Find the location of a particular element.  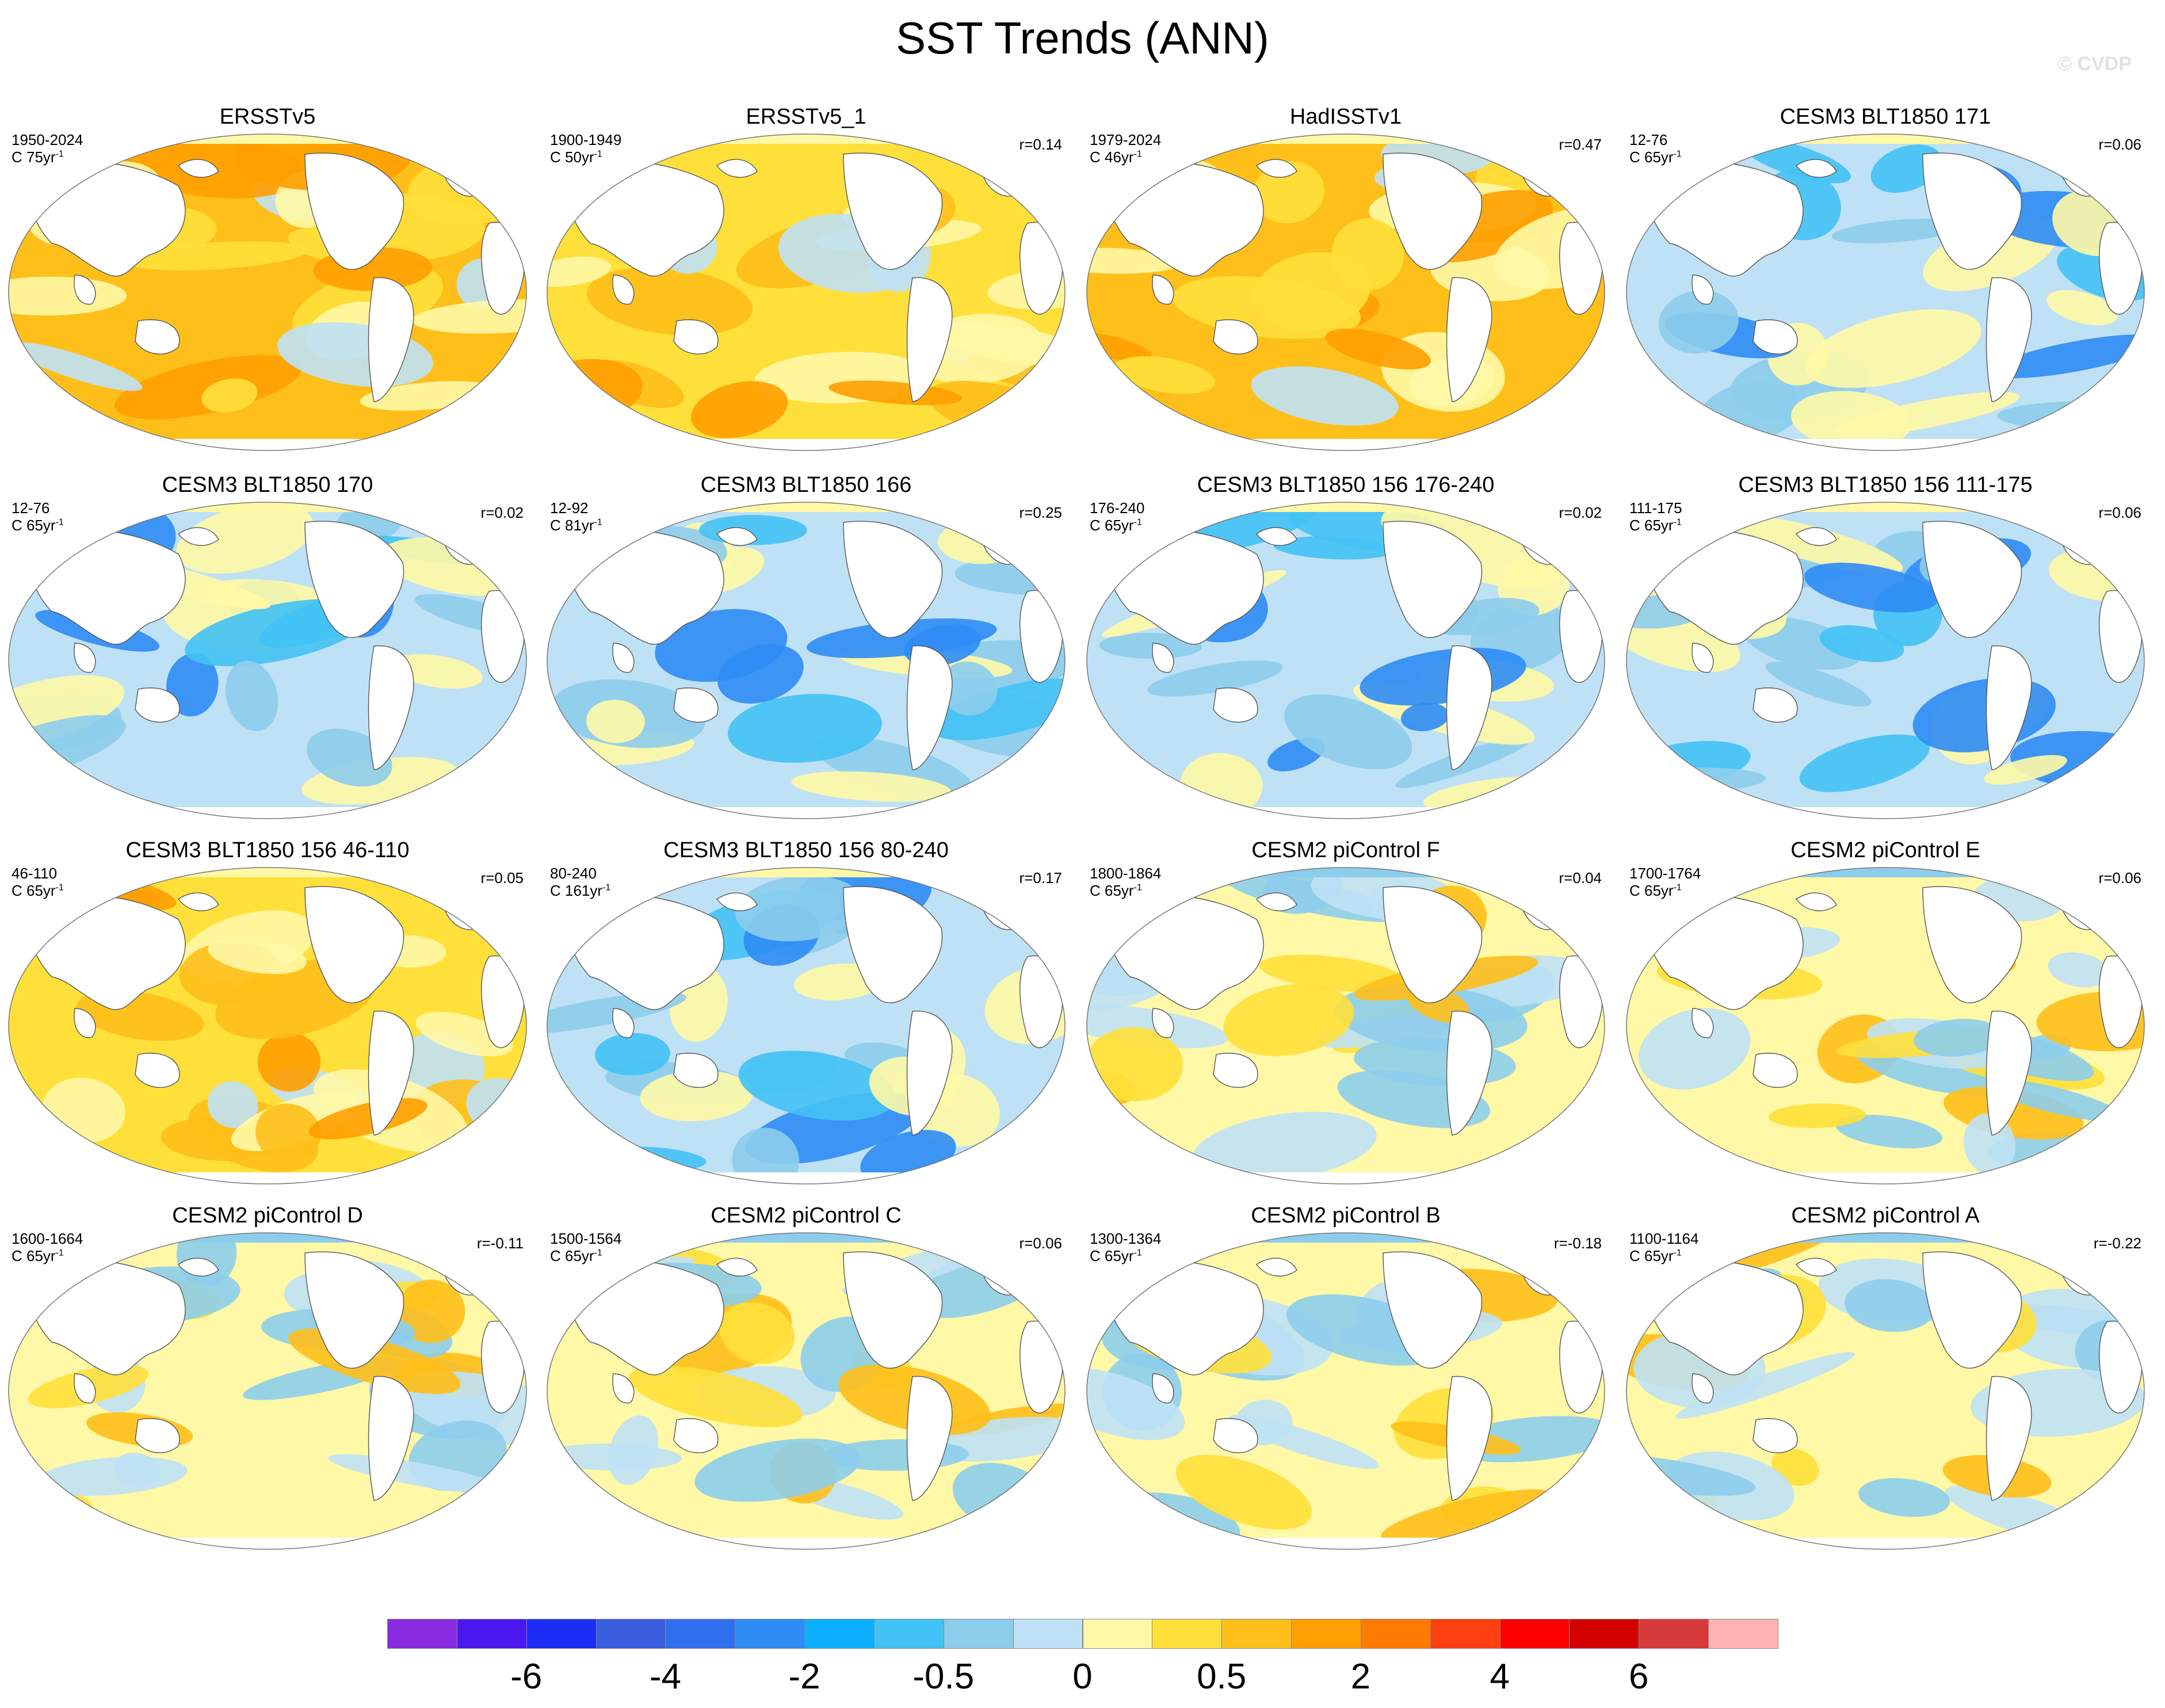

panel-years: 1500-1564 is located at coordinates (586, 1238).